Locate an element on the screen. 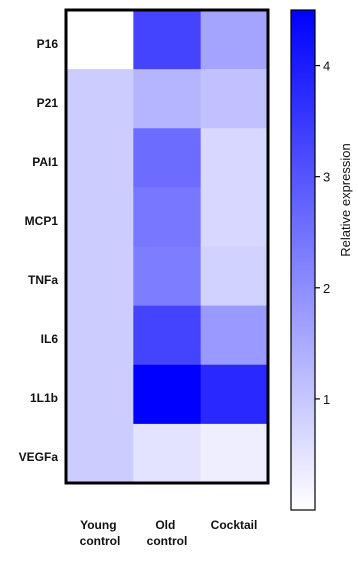  row-label-p21: P21 is located at coordinates (48, 103).